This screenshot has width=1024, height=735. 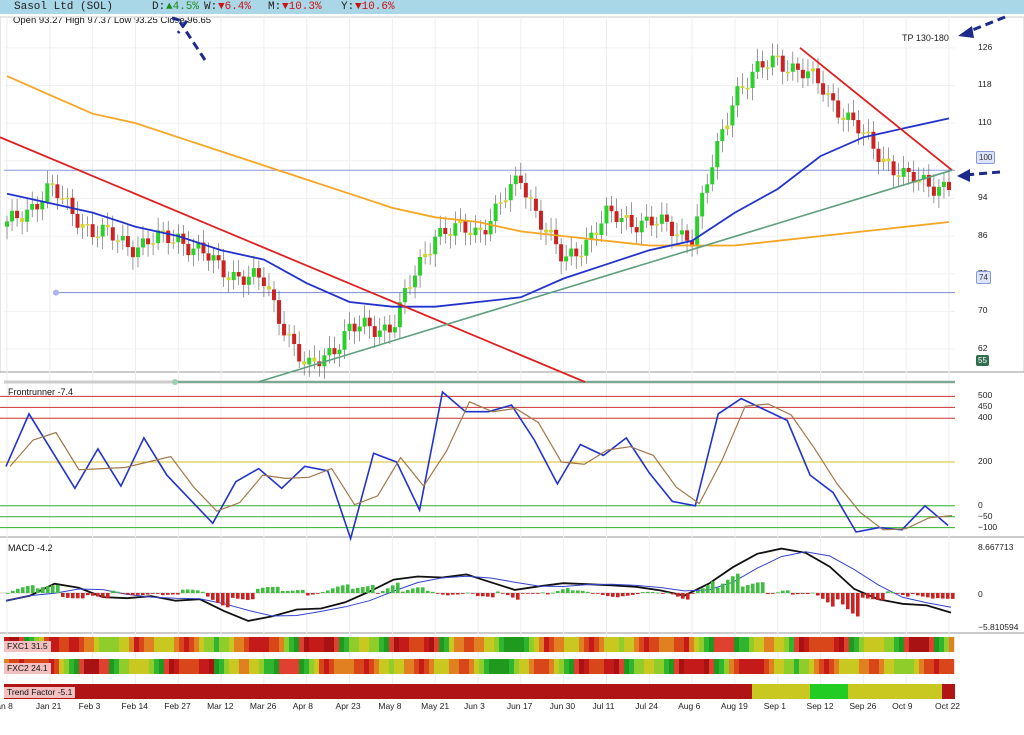 What do you see at coordinates (983, 235) in the screenshot?
I see `price-tick-label: 86` at bounding box center [983, 235].